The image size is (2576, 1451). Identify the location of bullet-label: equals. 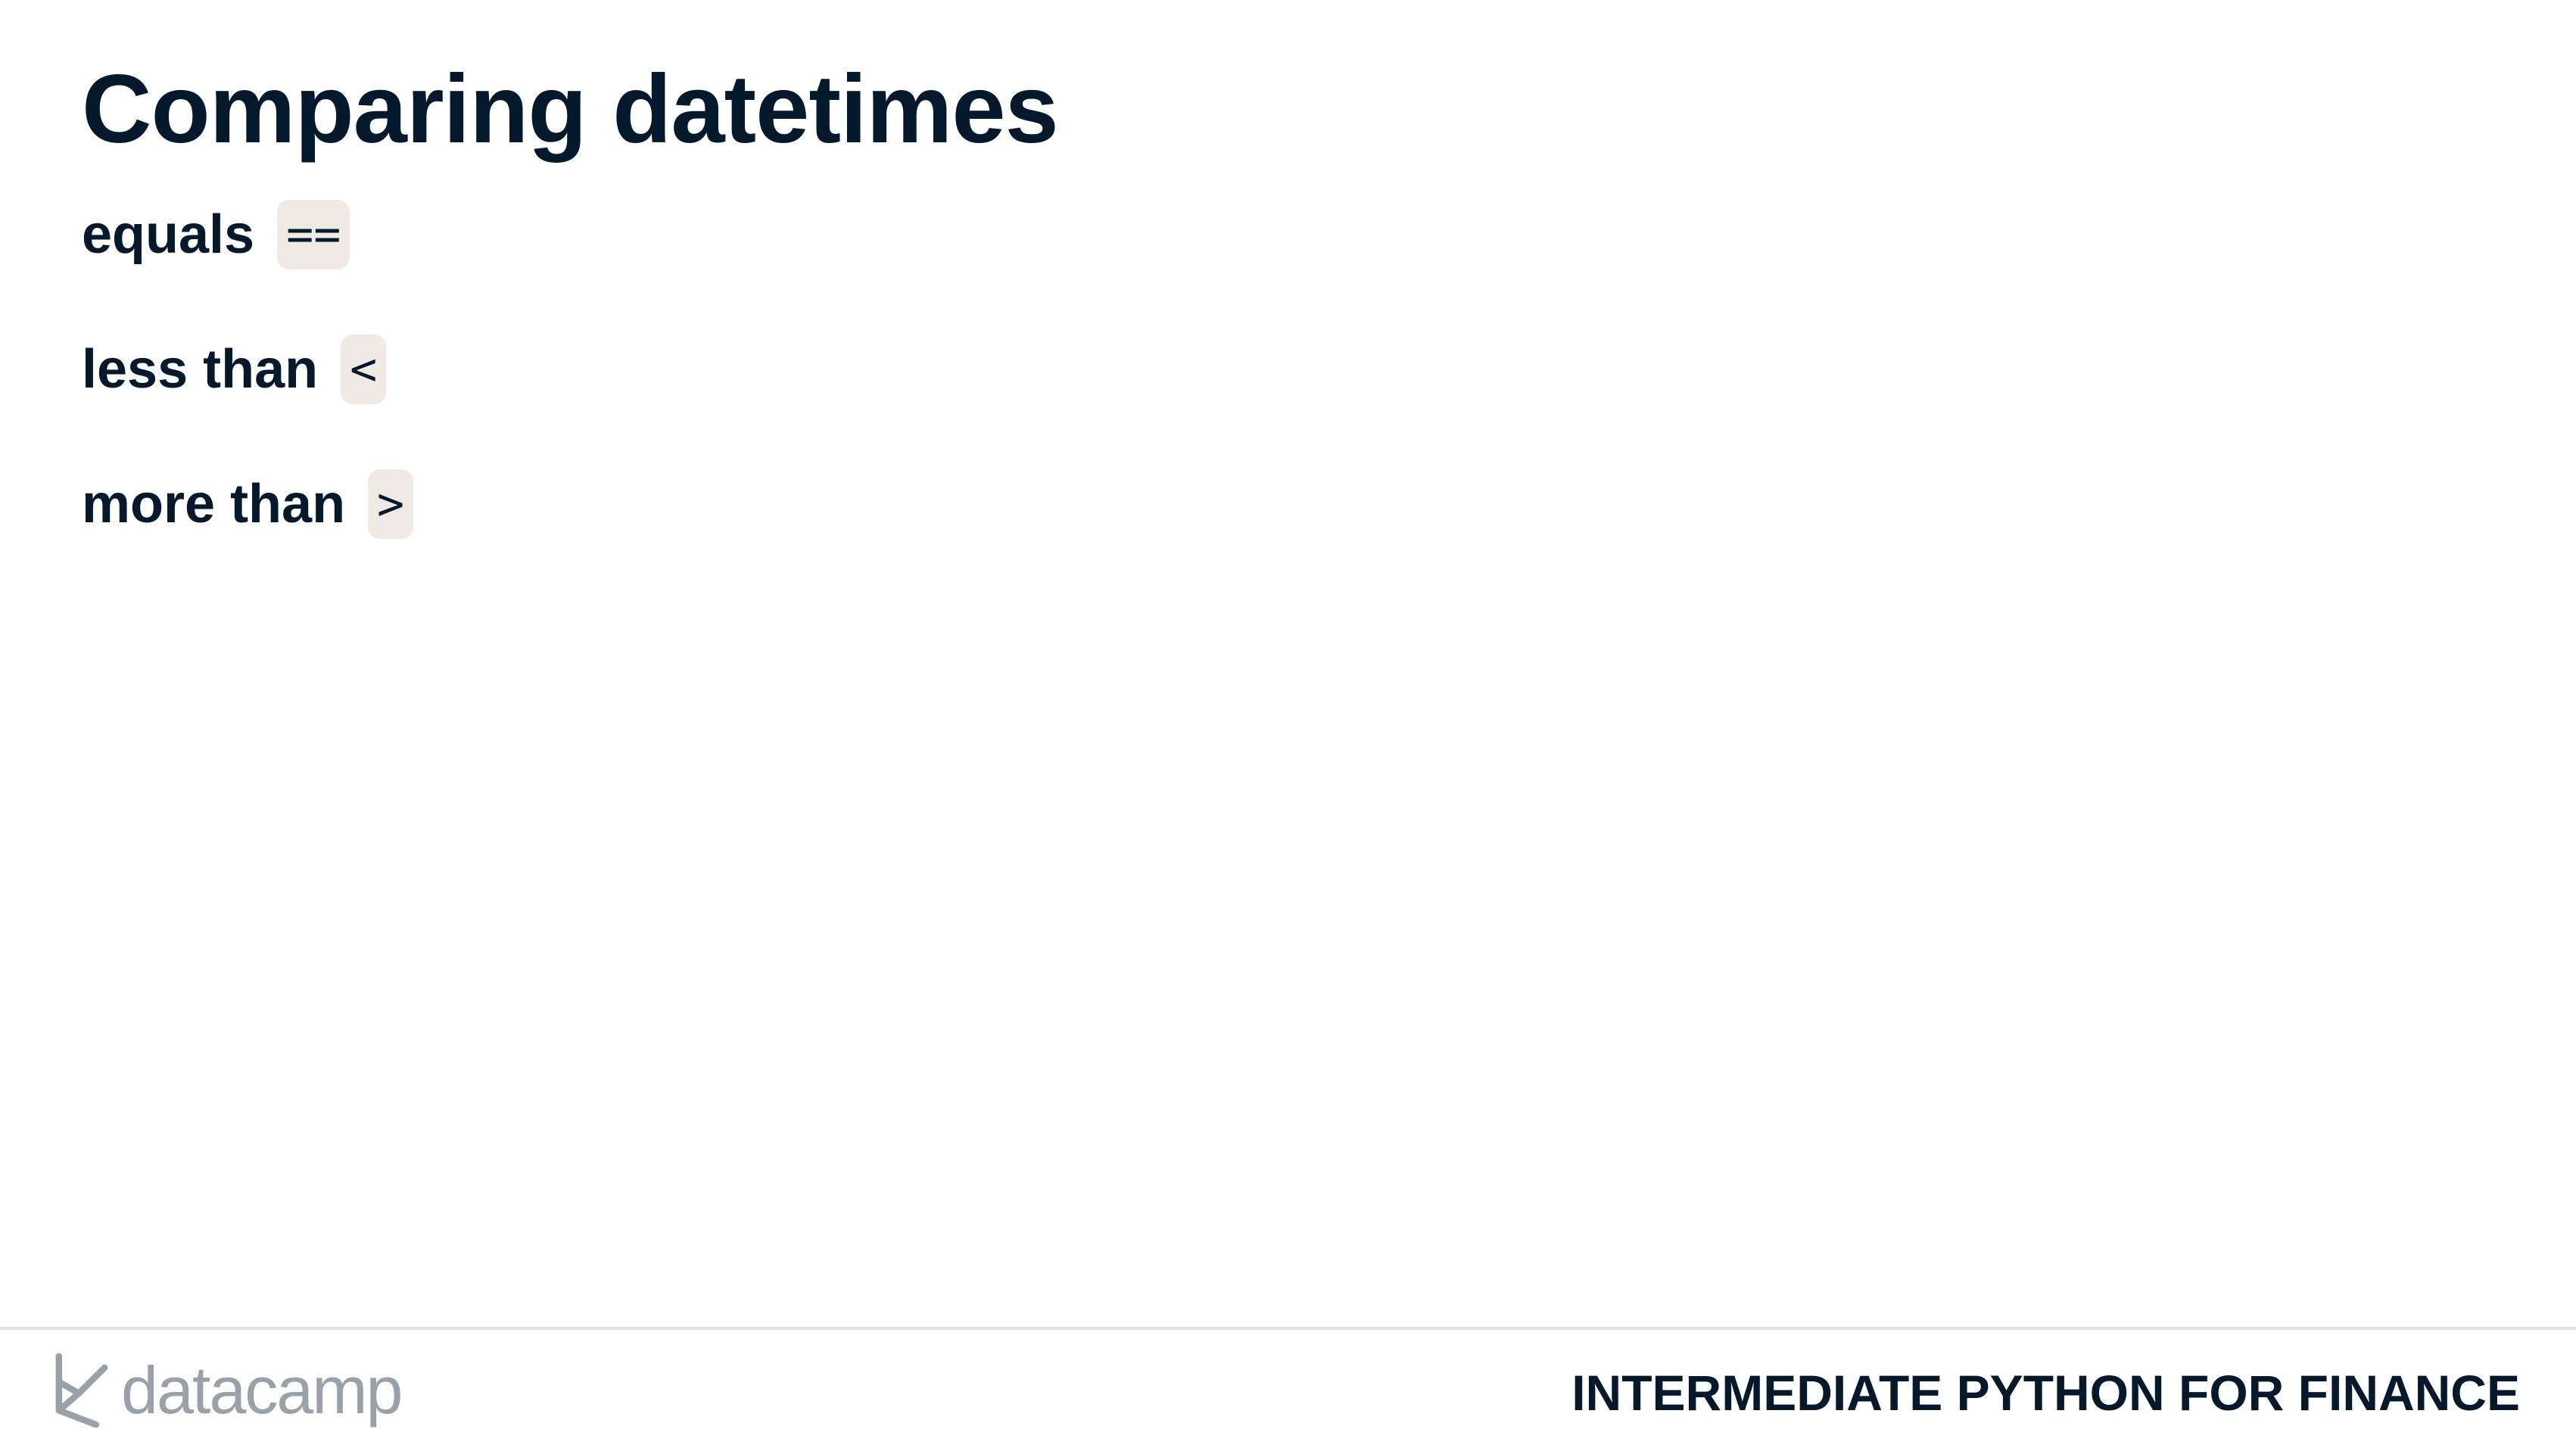
(168, 235).